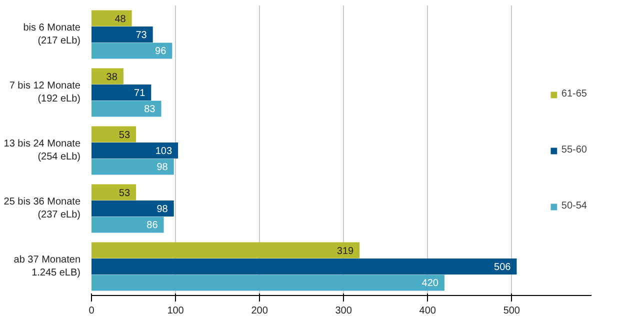 Image resolution: width=634 pixels, height=334 pixels. I want to click on data-label: 506, so click(503, 267).